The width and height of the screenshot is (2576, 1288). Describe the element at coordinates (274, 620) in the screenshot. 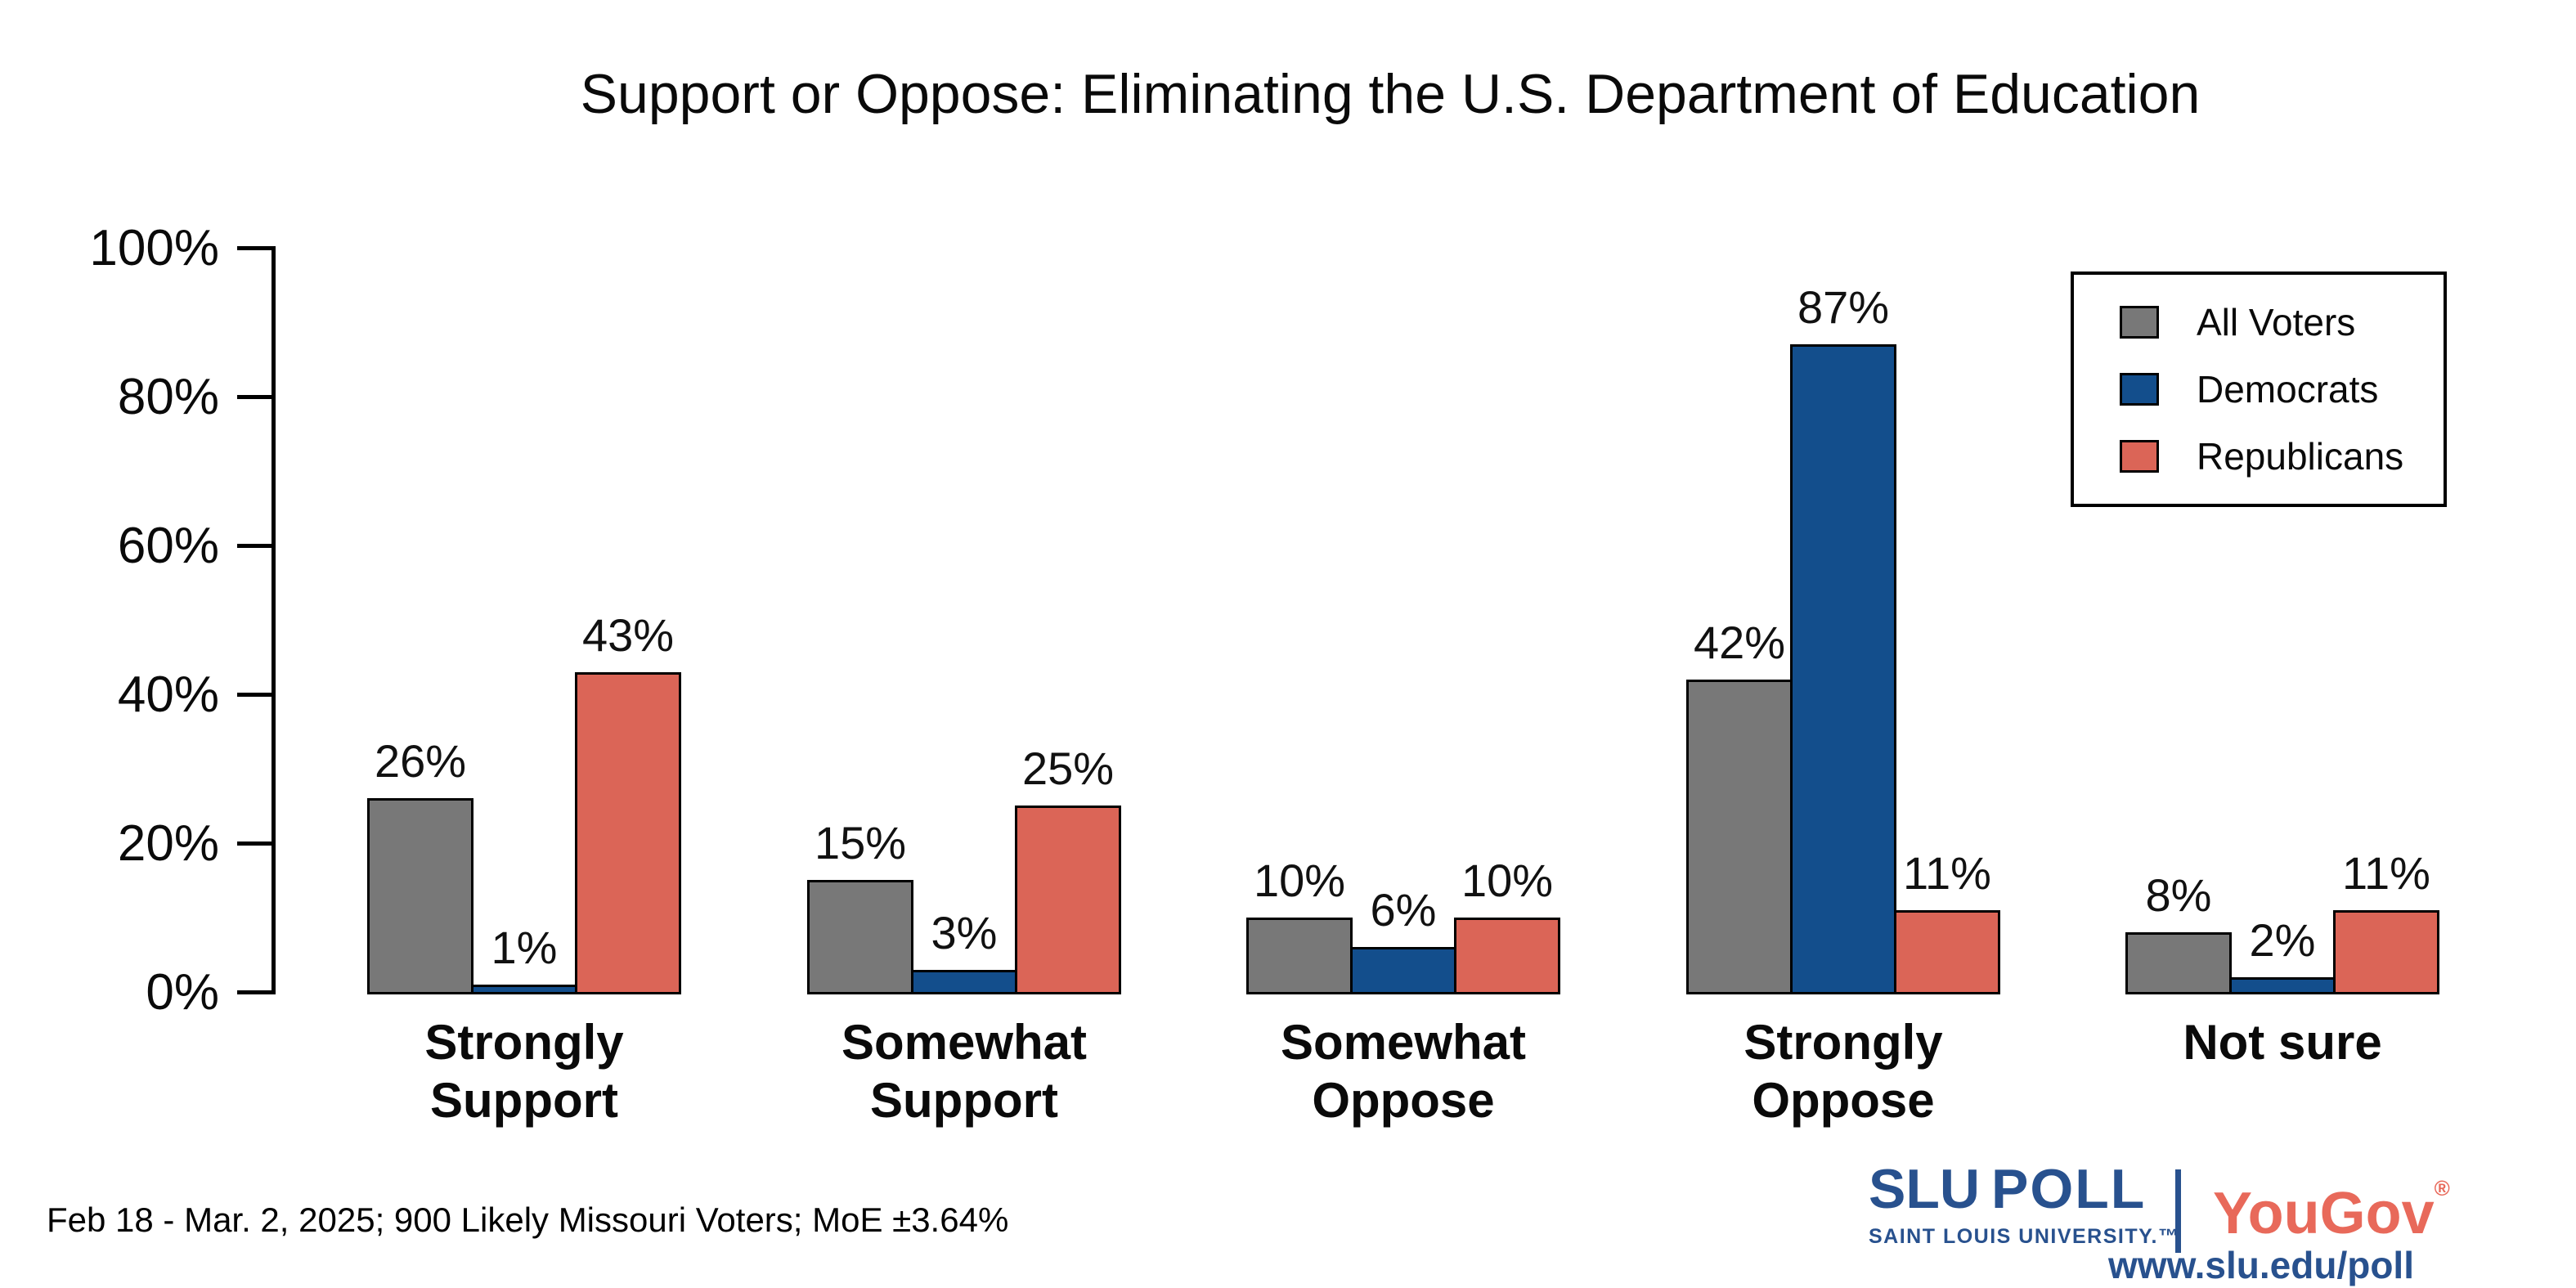

I see `y-axis-line` at that location.